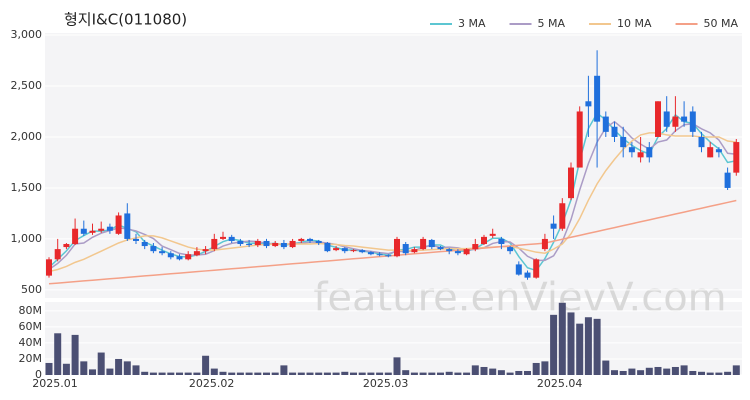 The height and width of the screenshot is (400, 750). I want to click on chart-title: 형지I&C(011080), so click(125, 20).